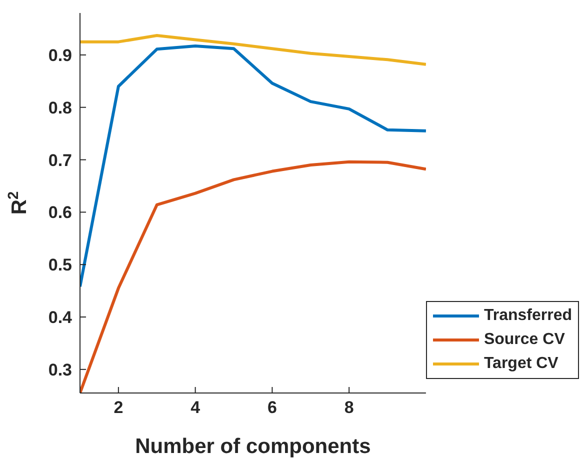  What do you see at coordinates (60, 160) in the screenshot?
I see `y-tick-label: 0.7` at bounding box center [60, 160].